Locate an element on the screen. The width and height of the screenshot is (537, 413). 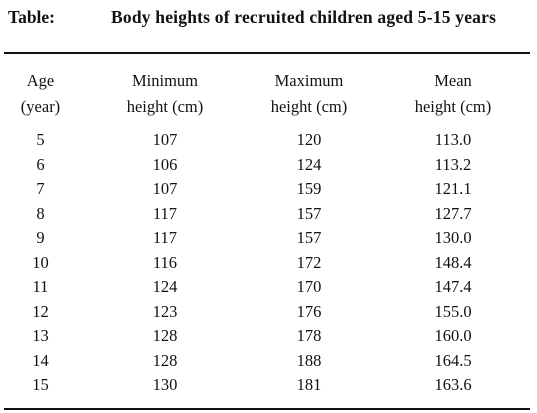
header-minimum-line2: height (cm) is located at coordinates (165, 106).